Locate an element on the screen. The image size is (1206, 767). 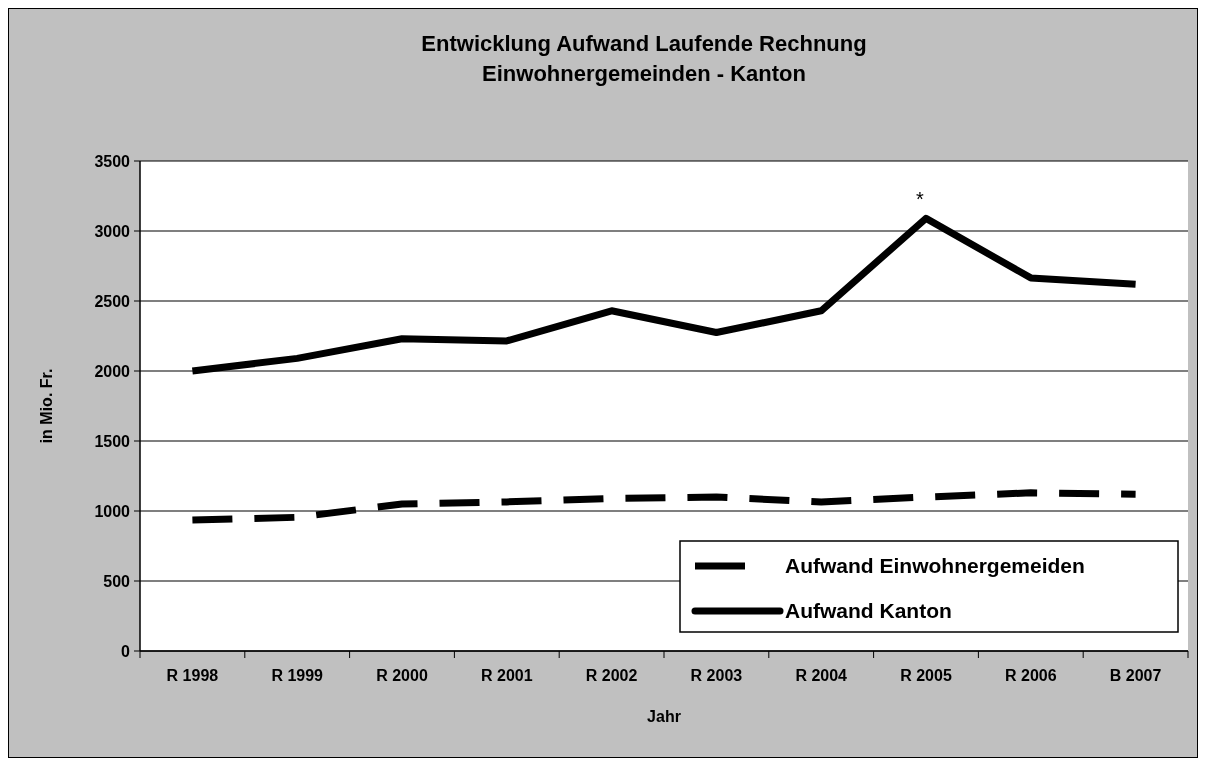
y-tick-label: 3500 is located at coordinates (112, 161).